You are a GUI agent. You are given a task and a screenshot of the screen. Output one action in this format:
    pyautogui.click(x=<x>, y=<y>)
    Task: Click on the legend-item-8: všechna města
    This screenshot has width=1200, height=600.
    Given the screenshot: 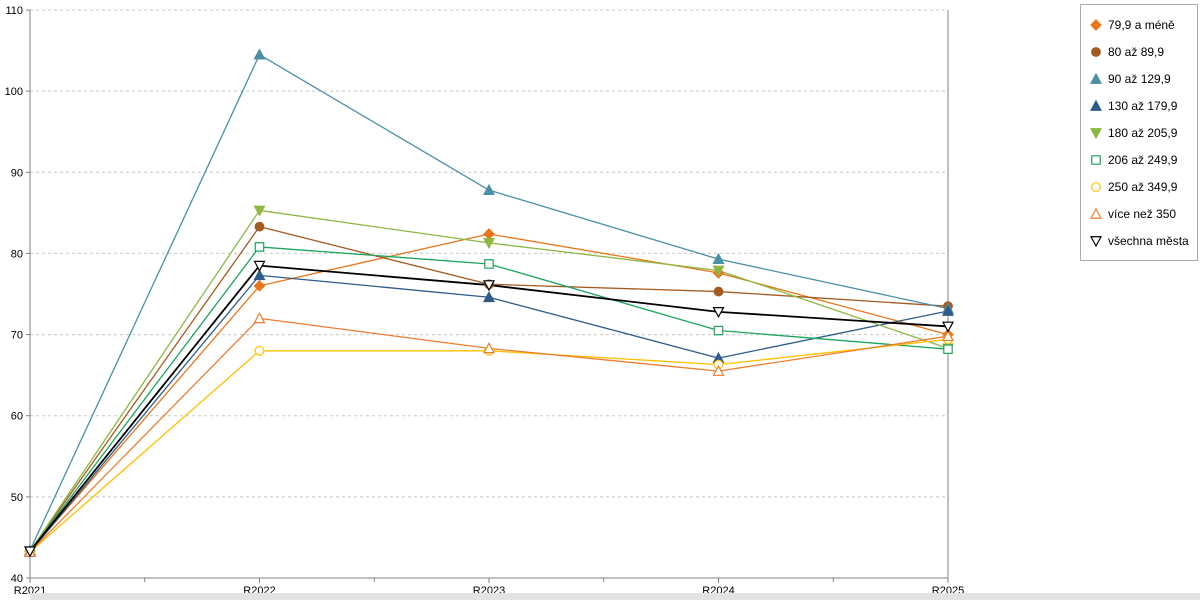 What is the action you would take?
    pyautogui.click(x=1143, y=240)
    